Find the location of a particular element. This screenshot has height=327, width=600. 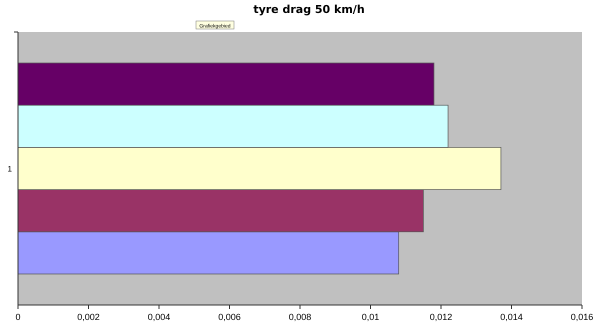

x-tick-label: 0,01 is located at coordinates (371, 317).